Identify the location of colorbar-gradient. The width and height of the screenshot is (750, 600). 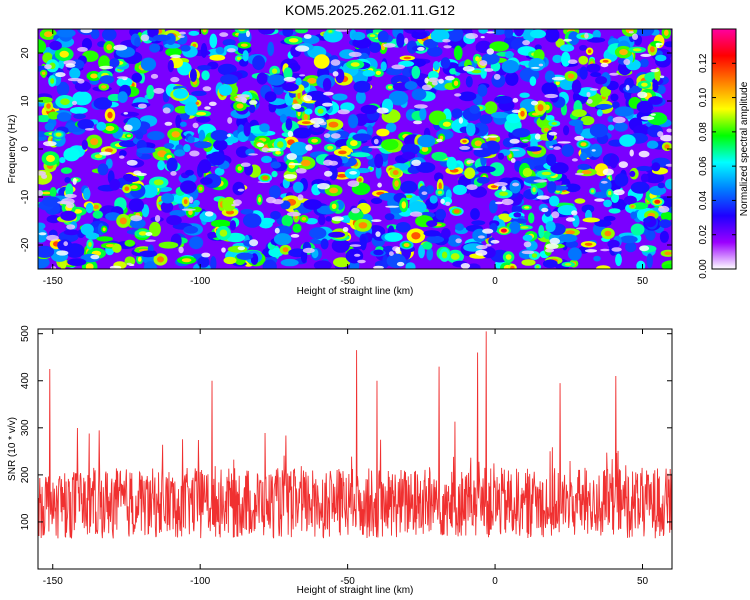
(724, 149).